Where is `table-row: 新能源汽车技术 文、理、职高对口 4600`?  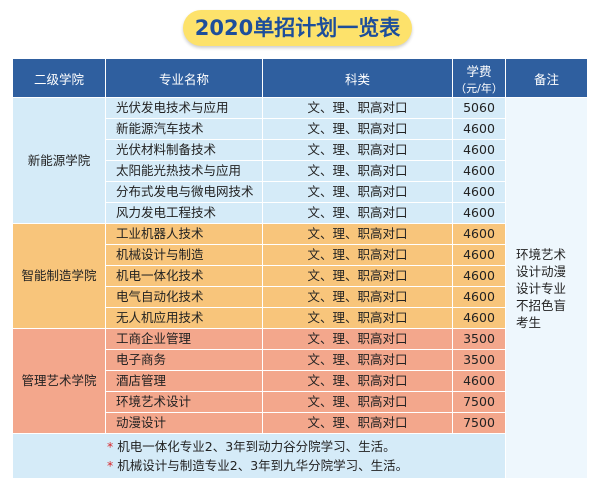 table-row: 新能源汽车技术 文、理、职高对口 4600 is located at coordinates (300, 129).